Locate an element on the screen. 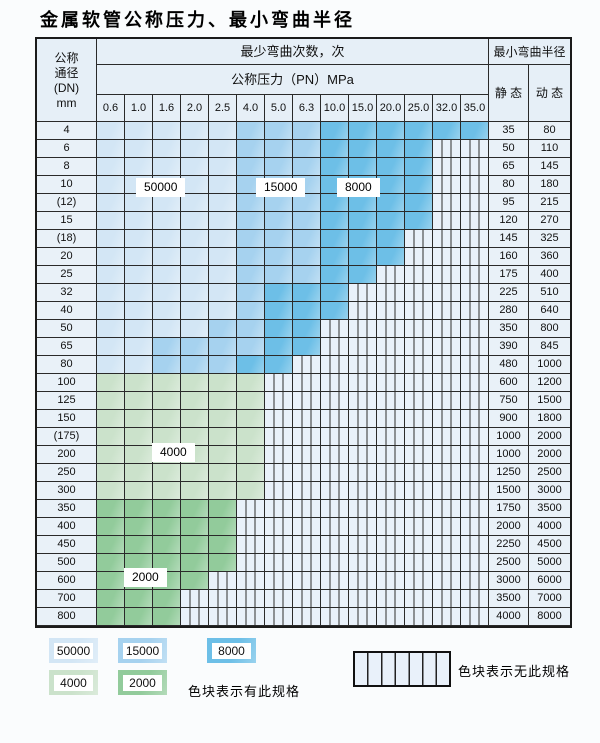 The image size is (600, 743). dn-cell: 80 is located at coordinates (67, 365).